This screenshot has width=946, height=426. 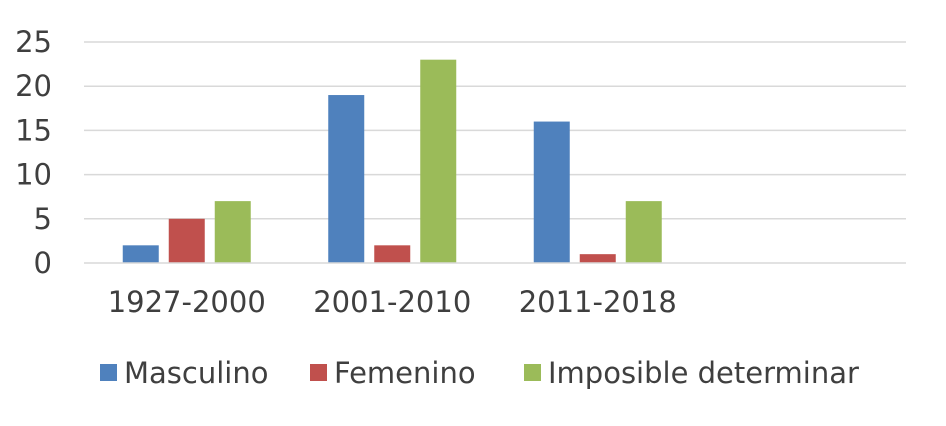 I want to click on x-category-label: 2001-2010, so click(x=392, y=302).